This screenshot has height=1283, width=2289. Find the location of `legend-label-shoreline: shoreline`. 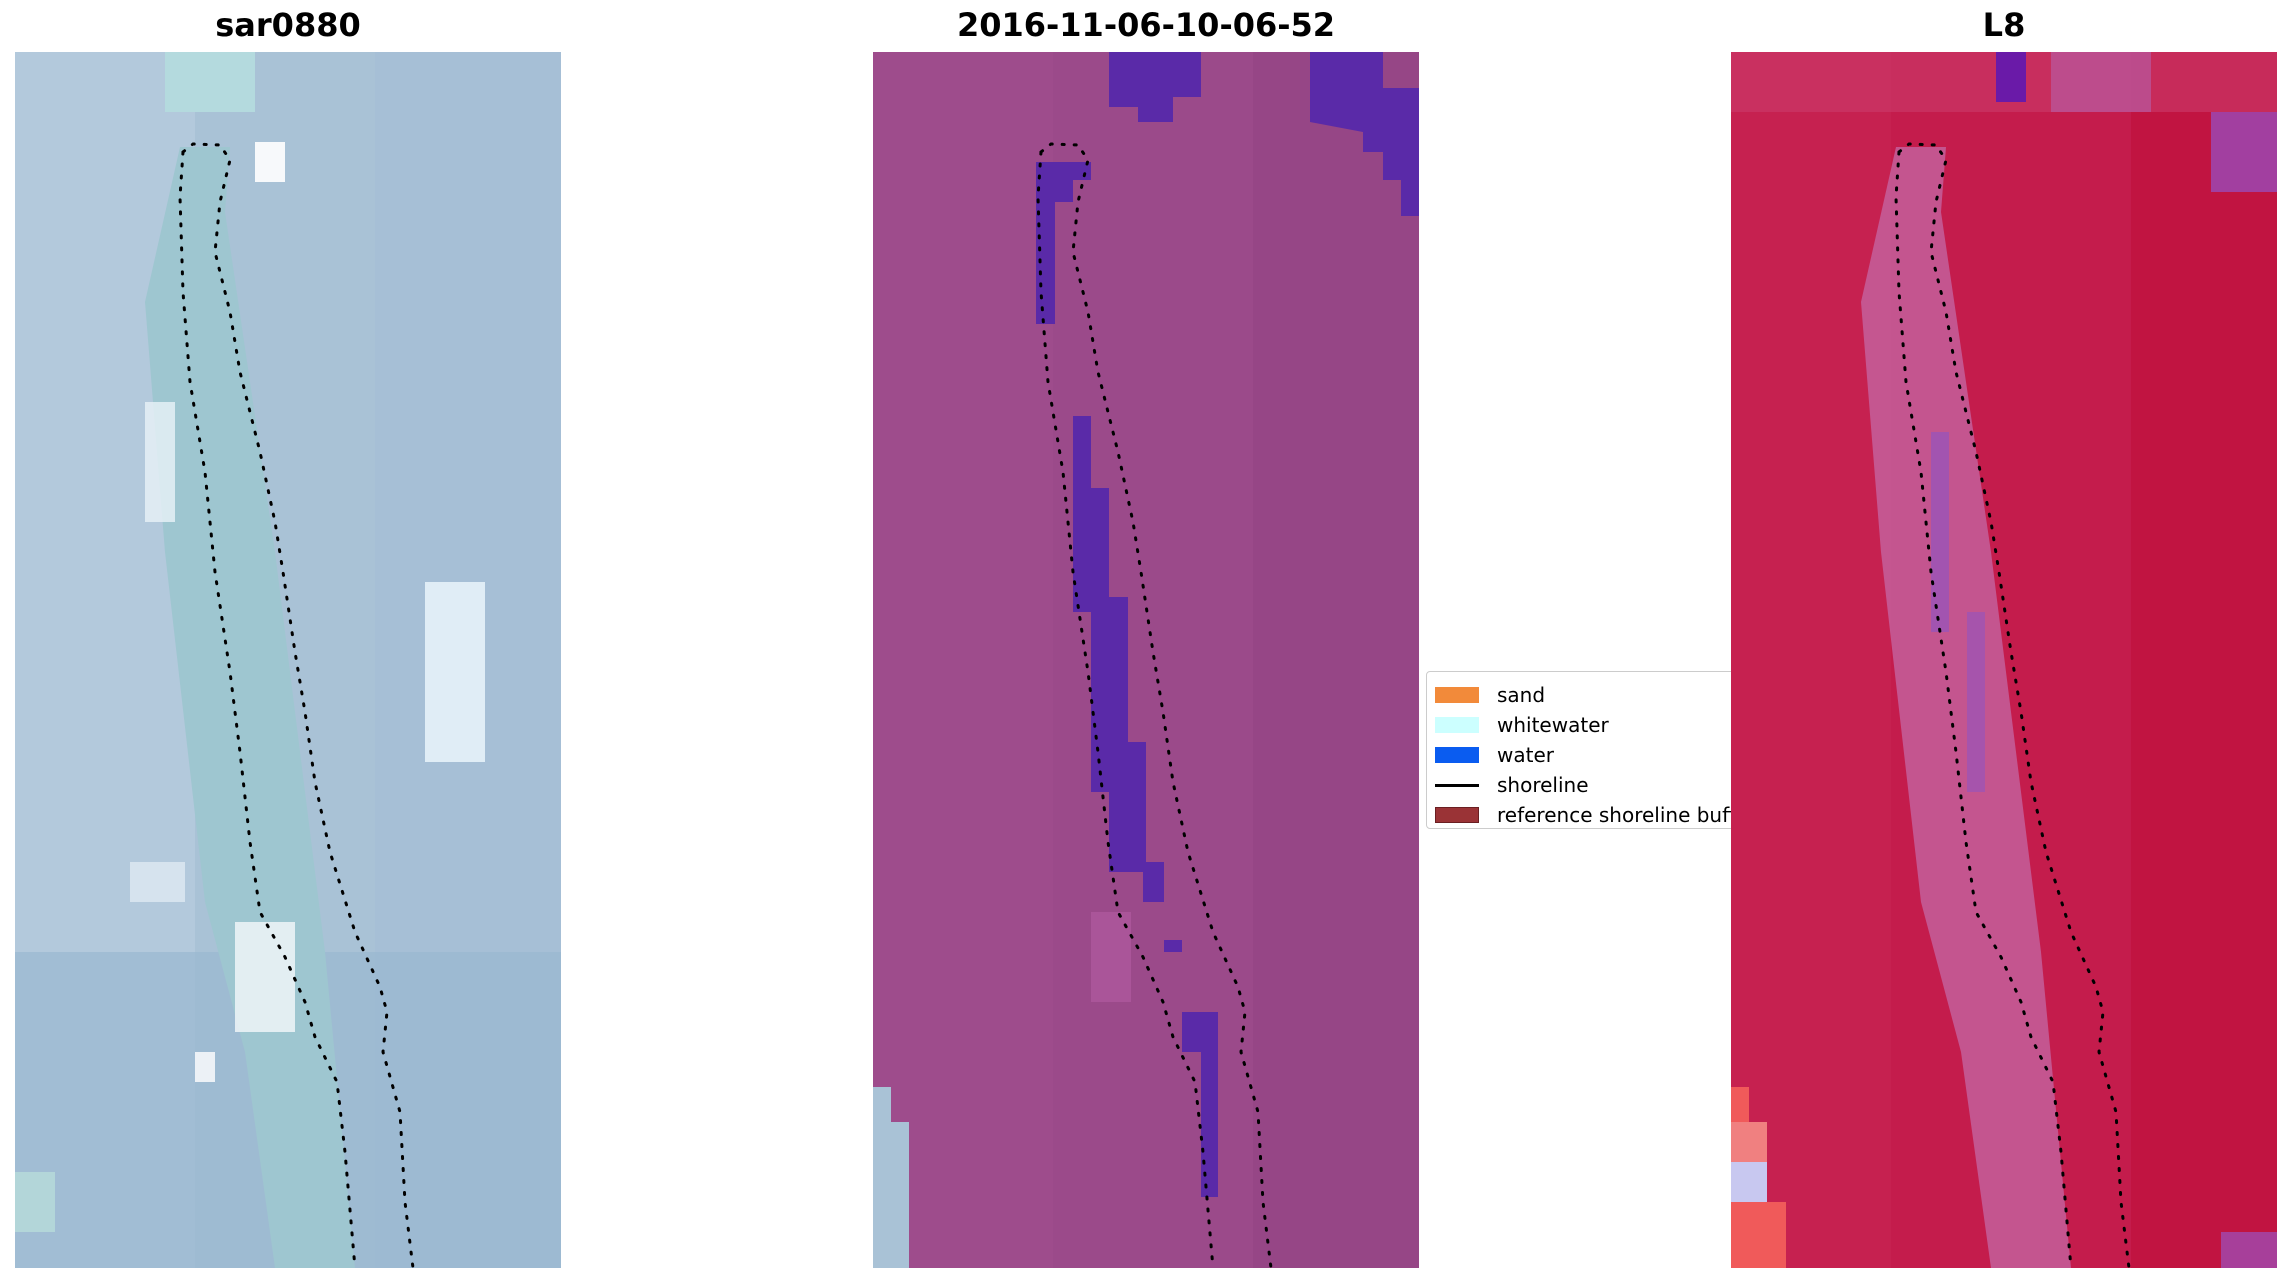

legend-label-shoreline: shoreline is located at coordinates (1543, 785).